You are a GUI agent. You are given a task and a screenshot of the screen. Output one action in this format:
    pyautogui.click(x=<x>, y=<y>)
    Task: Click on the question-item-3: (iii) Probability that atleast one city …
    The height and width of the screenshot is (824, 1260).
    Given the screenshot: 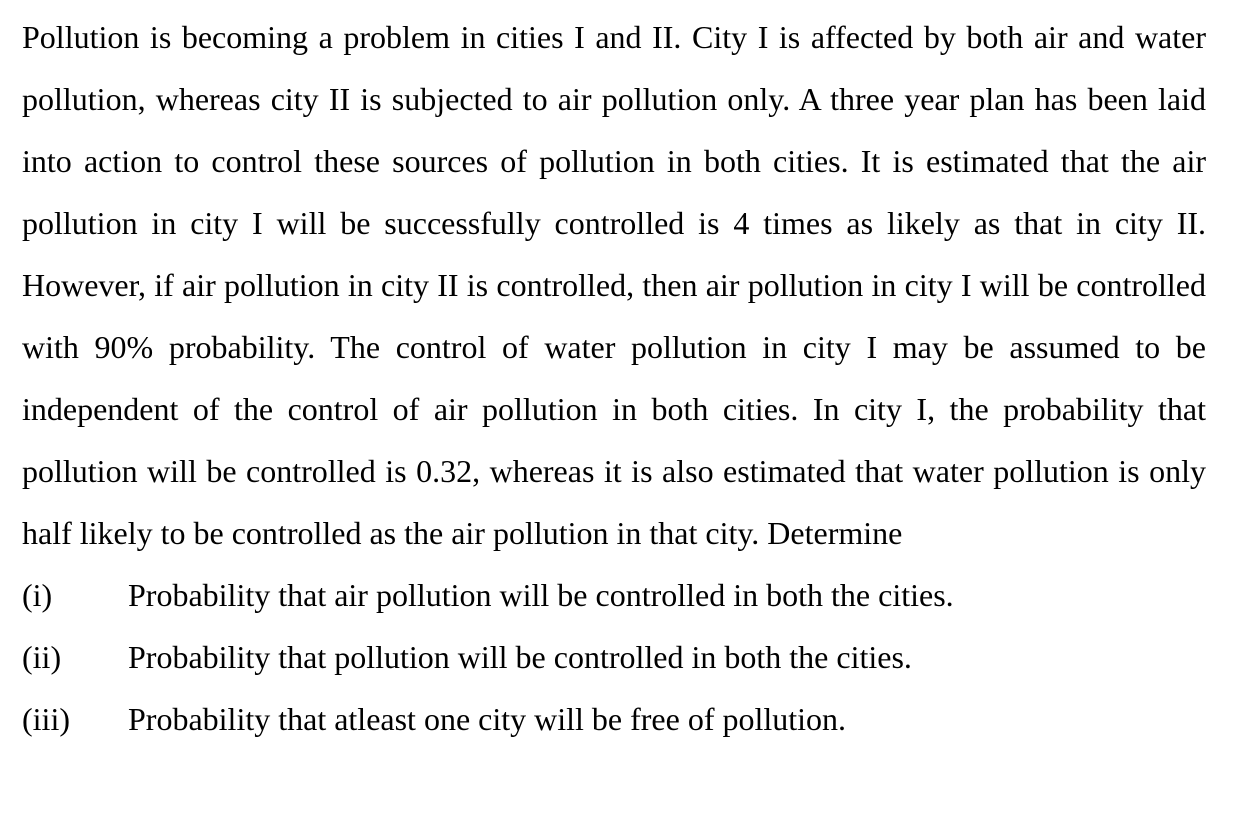 What is the action you would take?
    pyautogui.click(x=614, y=719)
    